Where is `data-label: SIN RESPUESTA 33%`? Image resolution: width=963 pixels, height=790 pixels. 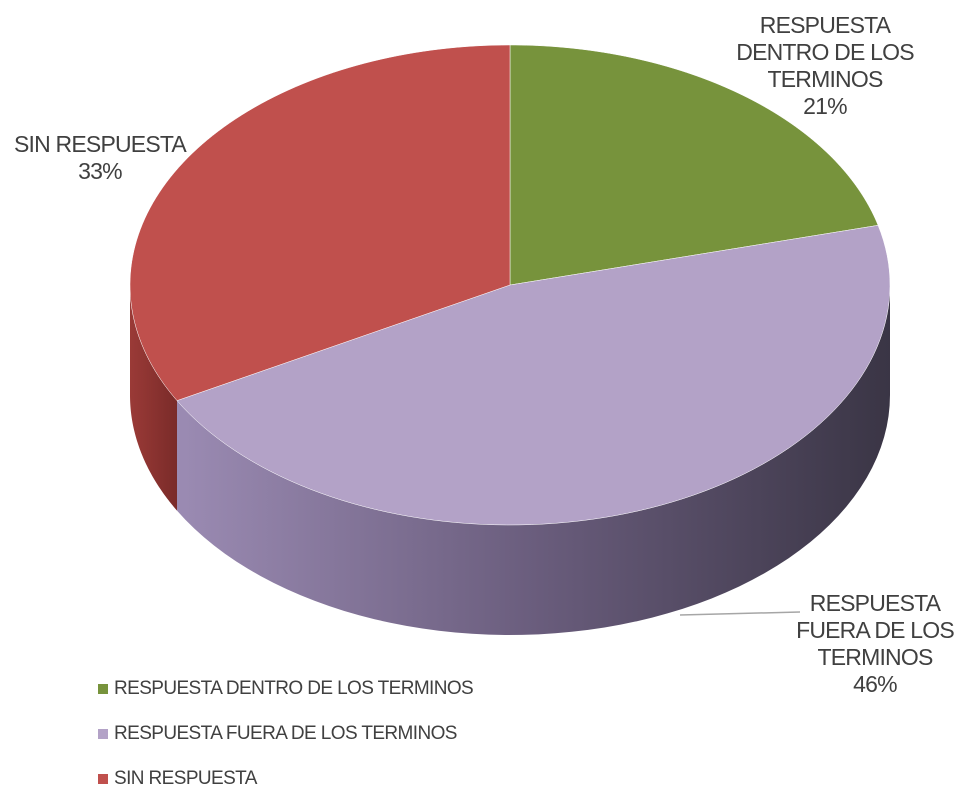
data-label: SIN RESPUESTA 33% is located at coordinates (100, 158).